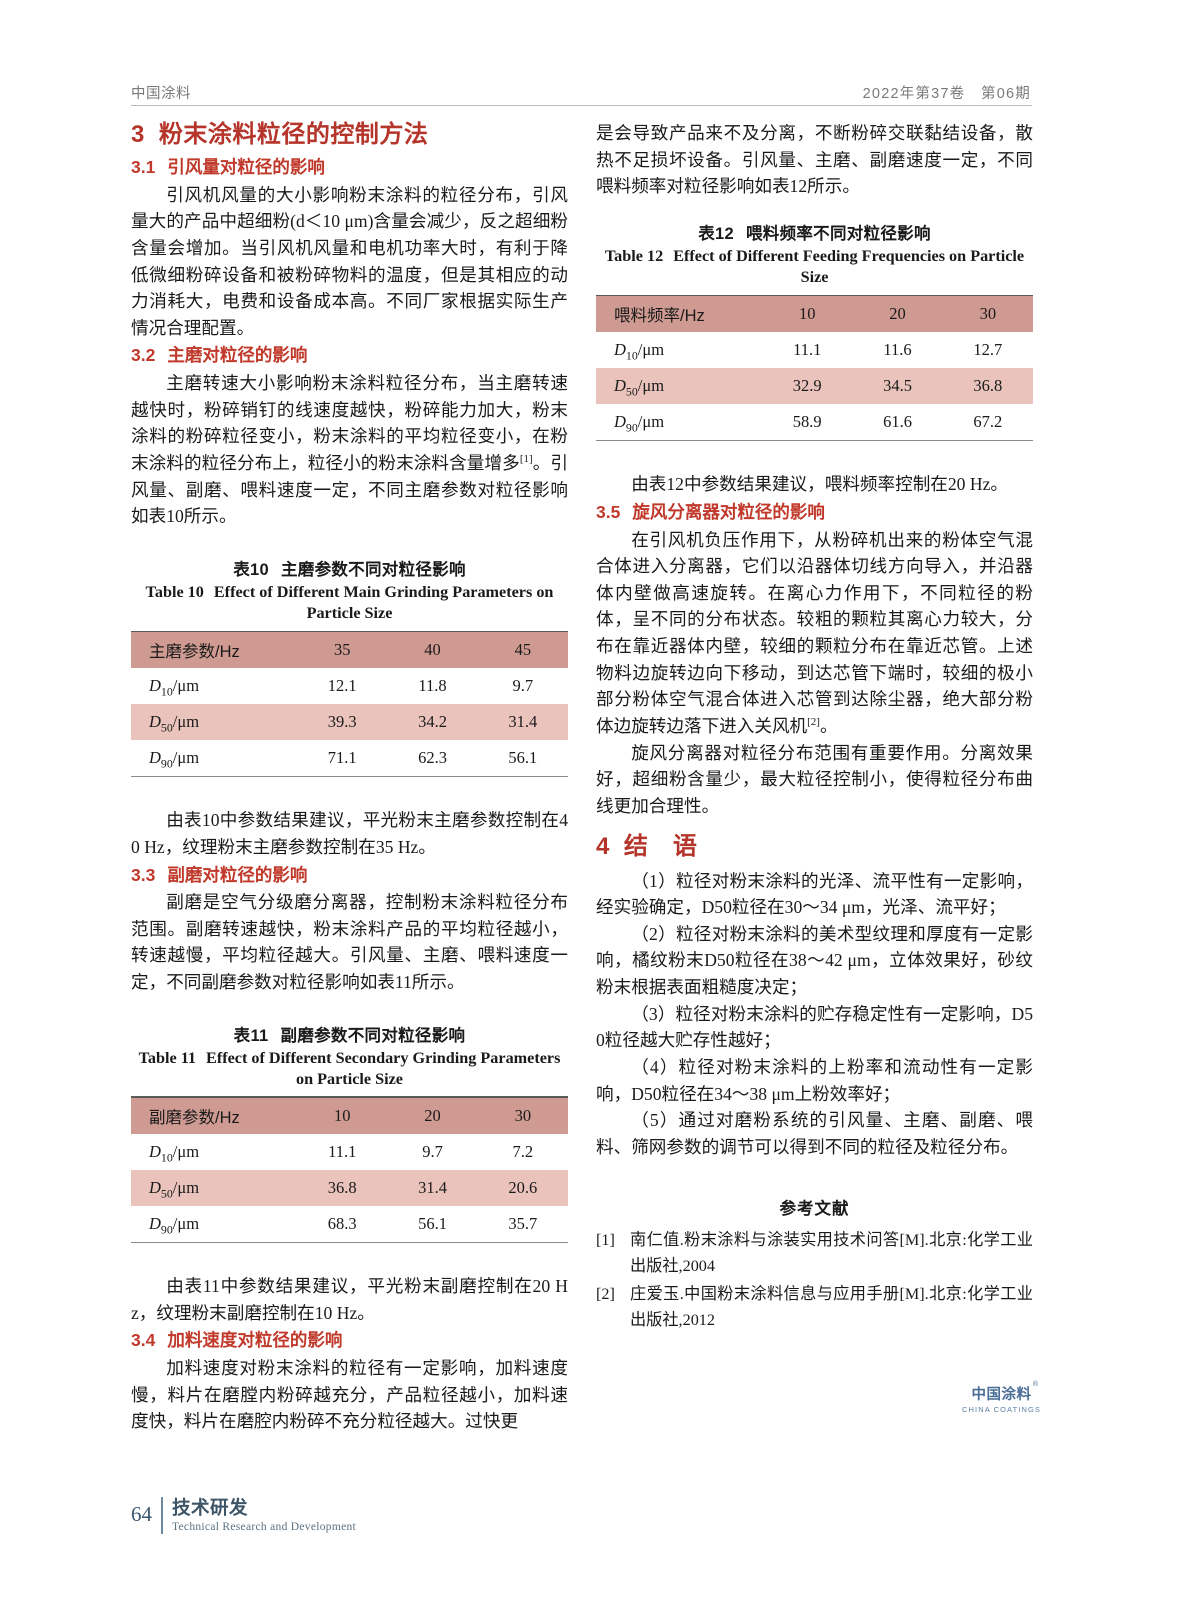 This screenshot has height=1600, width=1187. I want to click on paragraph-after-table-12: 由表12中参数结果建议，喂料频率控制在20 Hz。, so click(819, 484).